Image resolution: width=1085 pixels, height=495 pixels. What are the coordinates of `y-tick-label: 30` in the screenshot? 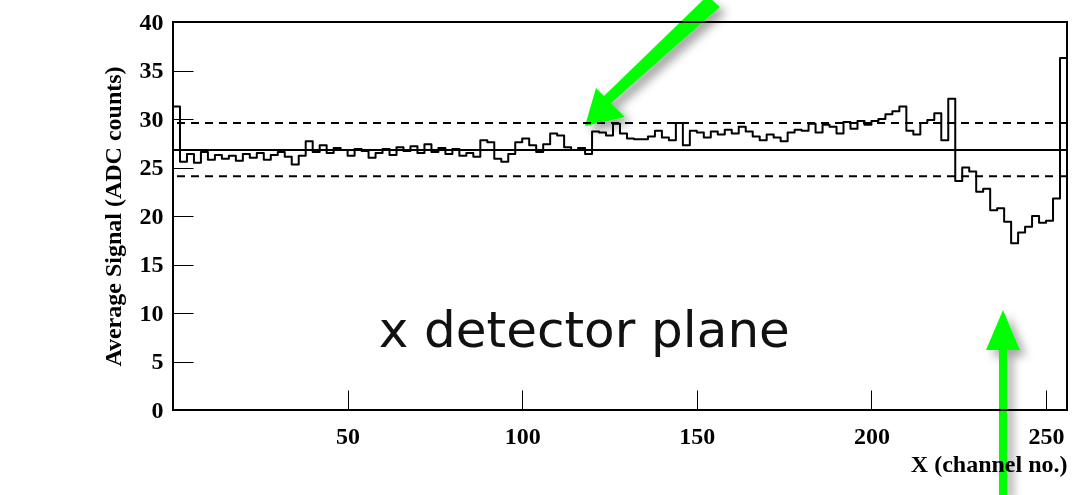 It's located at (151, 118).